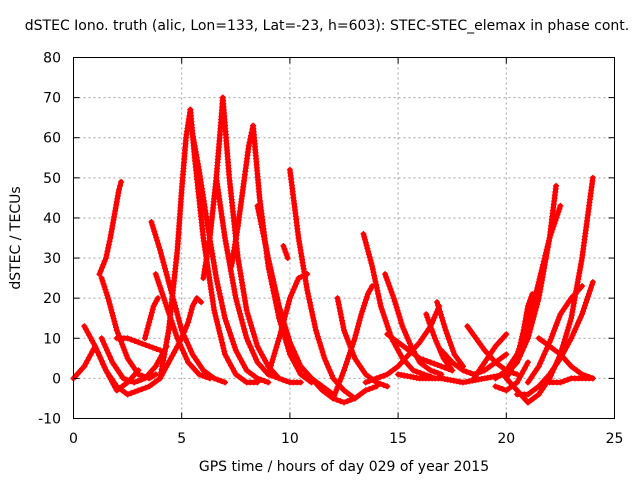 The height and width of the screenshot is (480, 640). I want to click on y-tick-label: 20, so click(52, 299).